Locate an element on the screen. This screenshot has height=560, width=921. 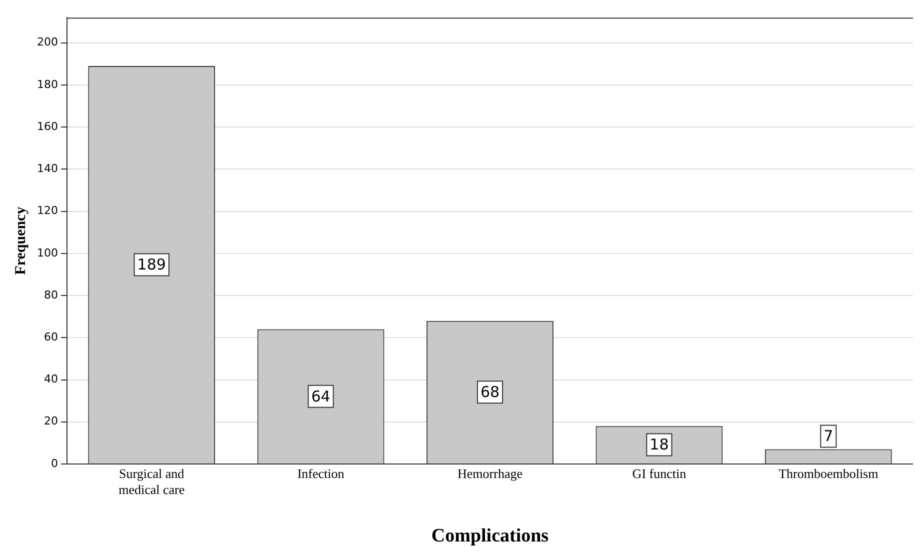
x-tick-label: GI functin is located at coordinates (659, 474).